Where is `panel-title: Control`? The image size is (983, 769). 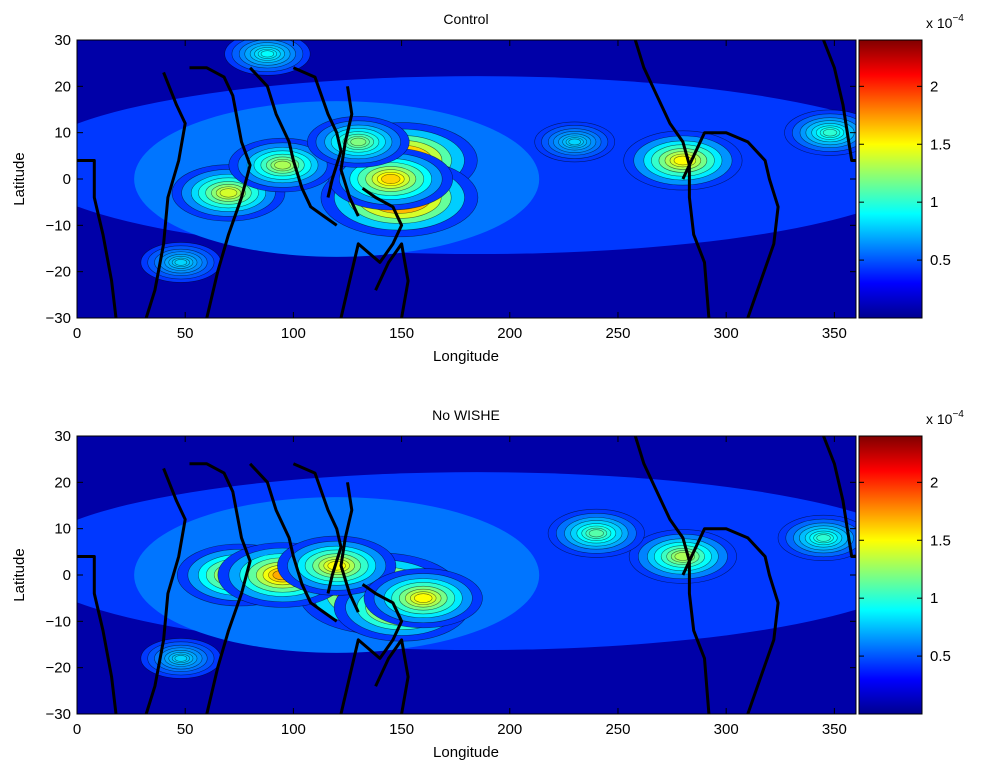
panel-title: Control is located at coordinates (465, 19).